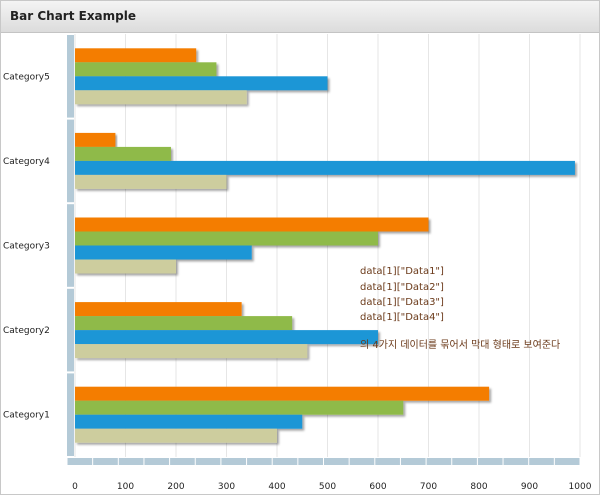 The image size is (600, 495). Describe the element at coordinates (26, 247) in the screenshot. I see `y-category-label: Category3` at that location.